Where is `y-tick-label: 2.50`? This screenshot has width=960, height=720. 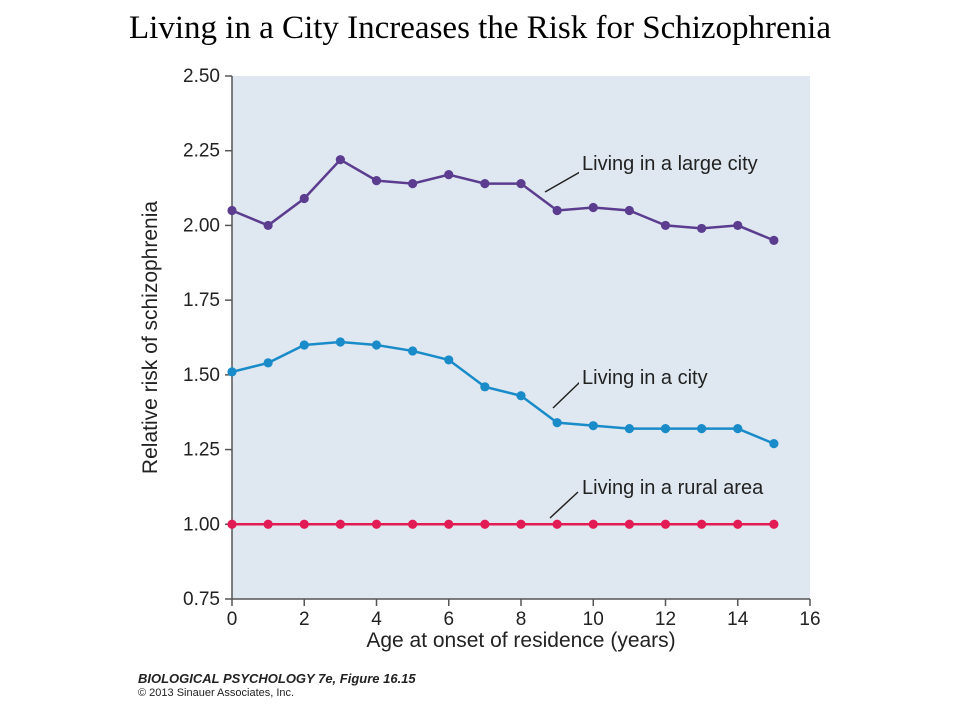 y-tick-label: 2.50 is located at coordinates (201, 76).